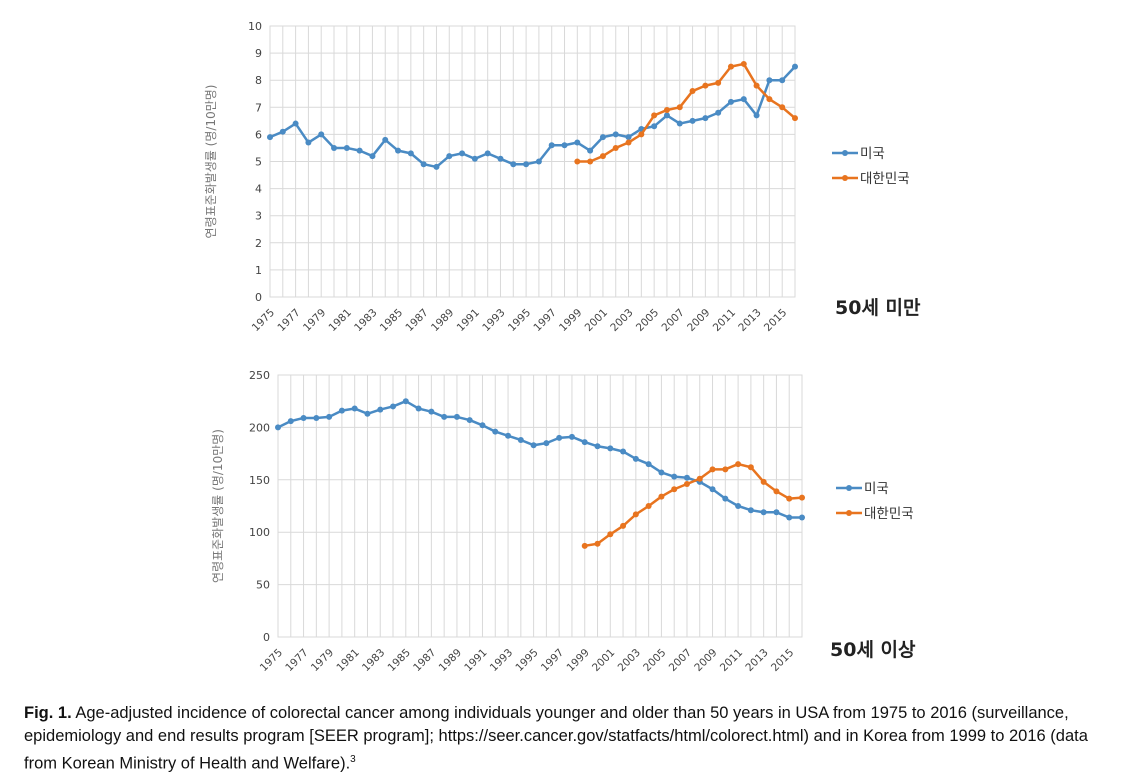 The image size is (1127, 777). I want to click on x-tick-label: 1999, so click(570, 320).